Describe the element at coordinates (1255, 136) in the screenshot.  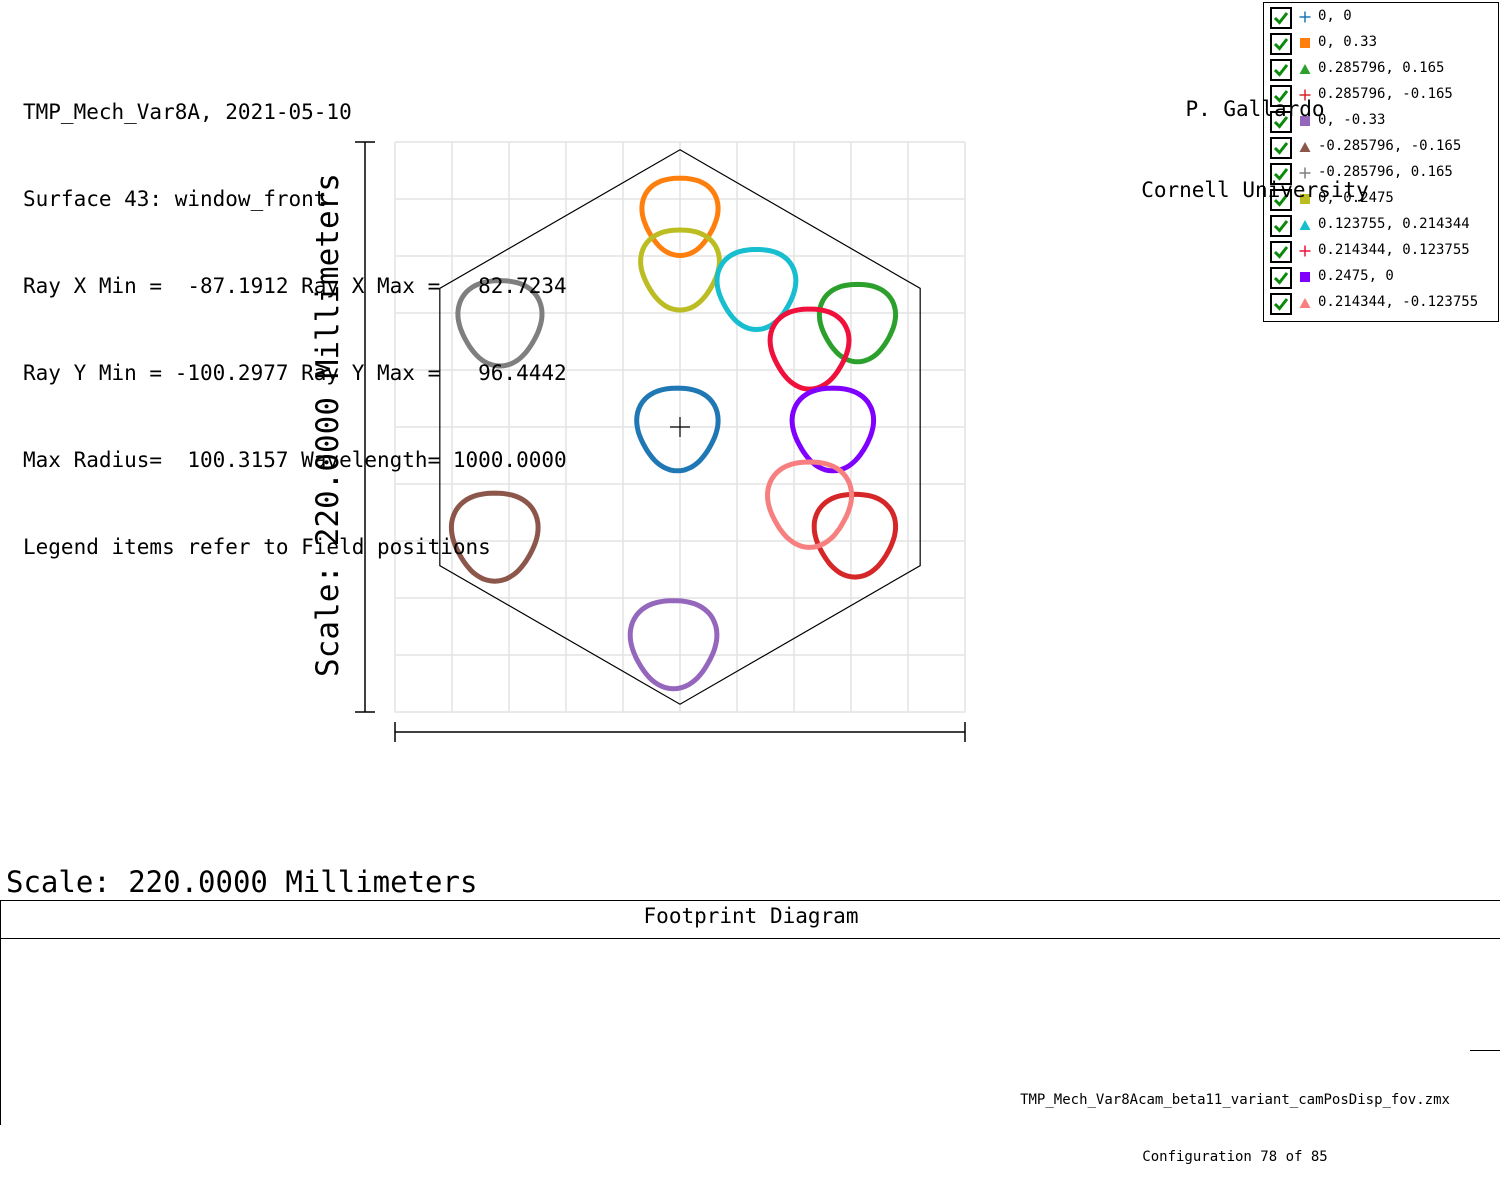
I see `author-block: P. Gallardo Cornell University` at that location.